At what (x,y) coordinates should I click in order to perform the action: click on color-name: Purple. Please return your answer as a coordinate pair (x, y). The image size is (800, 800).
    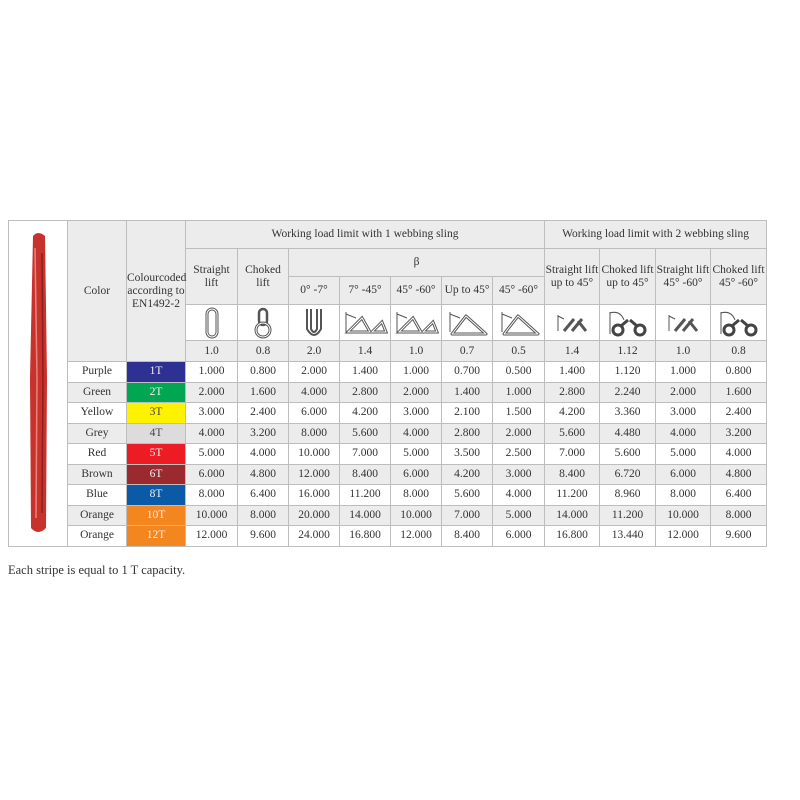
    Looking at the image, I should click on (97, 372).